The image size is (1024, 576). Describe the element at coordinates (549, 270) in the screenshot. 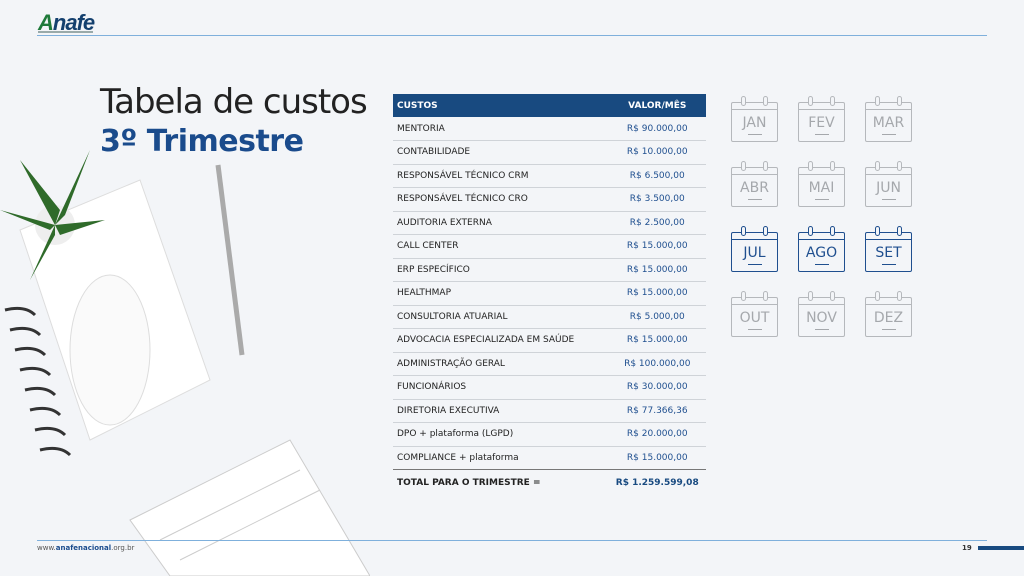

I see `table-row: ERP ESPECÍFICO R$ 15.000,00` at that location.